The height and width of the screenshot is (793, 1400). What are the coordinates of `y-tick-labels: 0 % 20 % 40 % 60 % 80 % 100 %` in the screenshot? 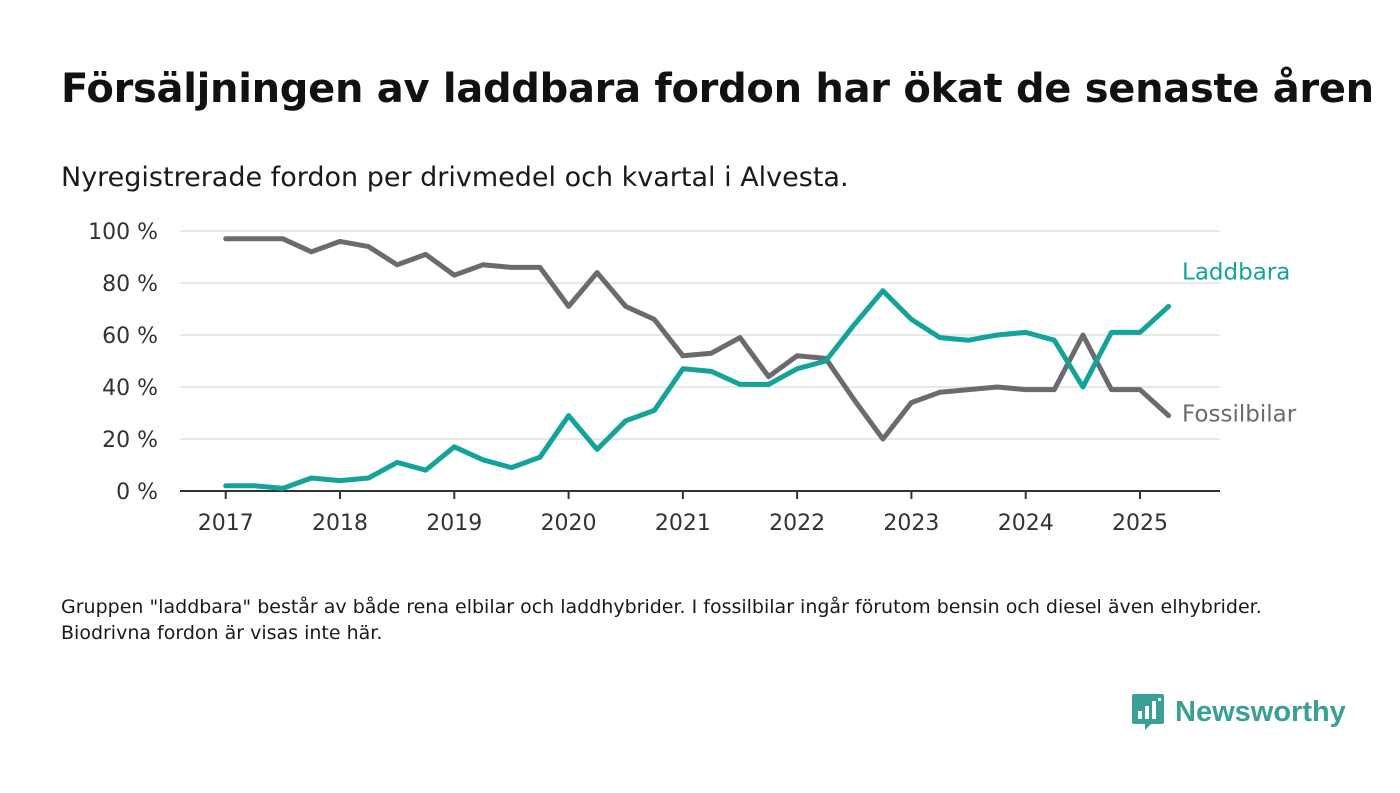 It's located at (123, 362).